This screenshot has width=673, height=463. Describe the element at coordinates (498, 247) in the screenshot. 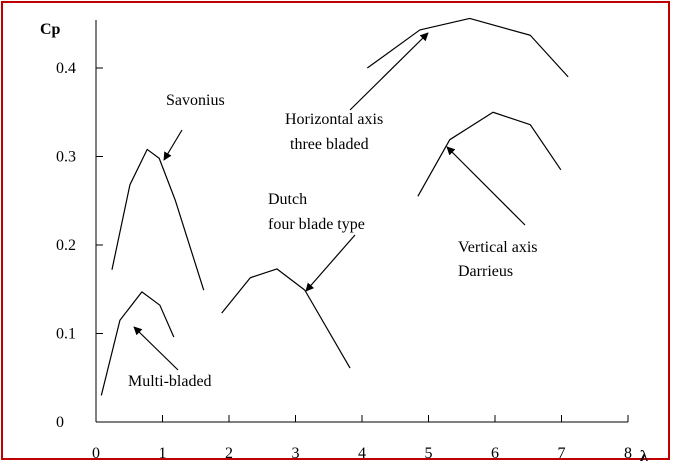

I see `annotation: Vertical axis` at that location.